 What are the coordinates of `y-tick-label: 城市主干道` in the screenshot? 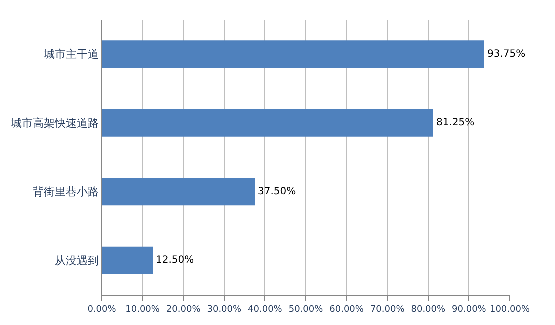 It's located at (70, 55).